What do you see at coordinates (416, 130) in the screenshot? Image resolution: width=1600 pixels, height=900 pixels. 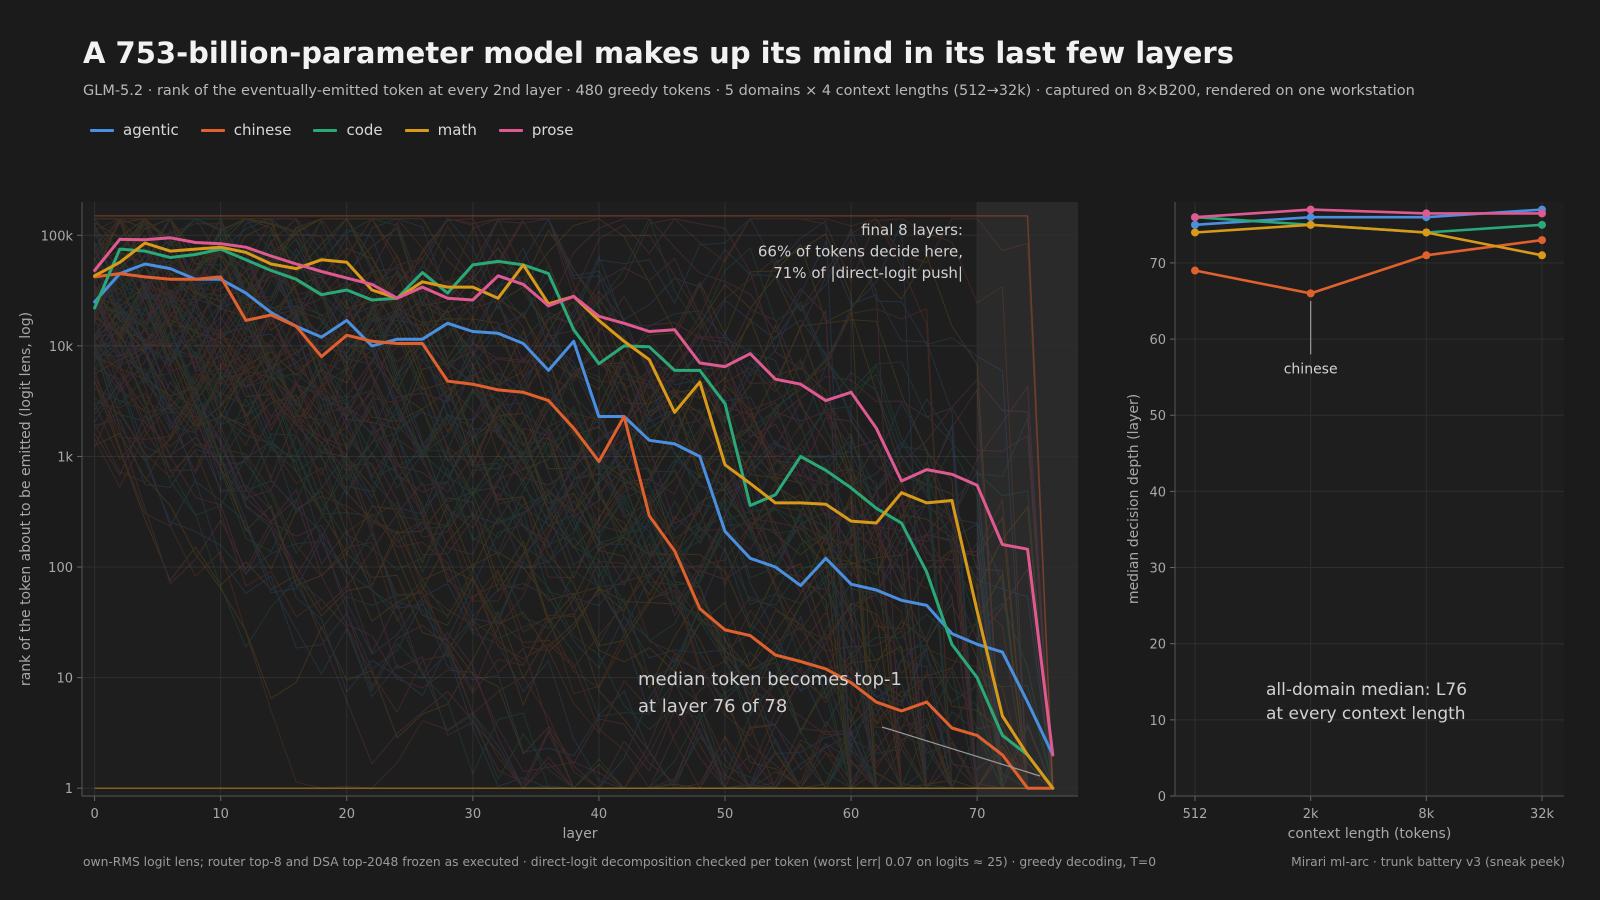 I see `legend-swatch-math` at bounding box center [416, 130].